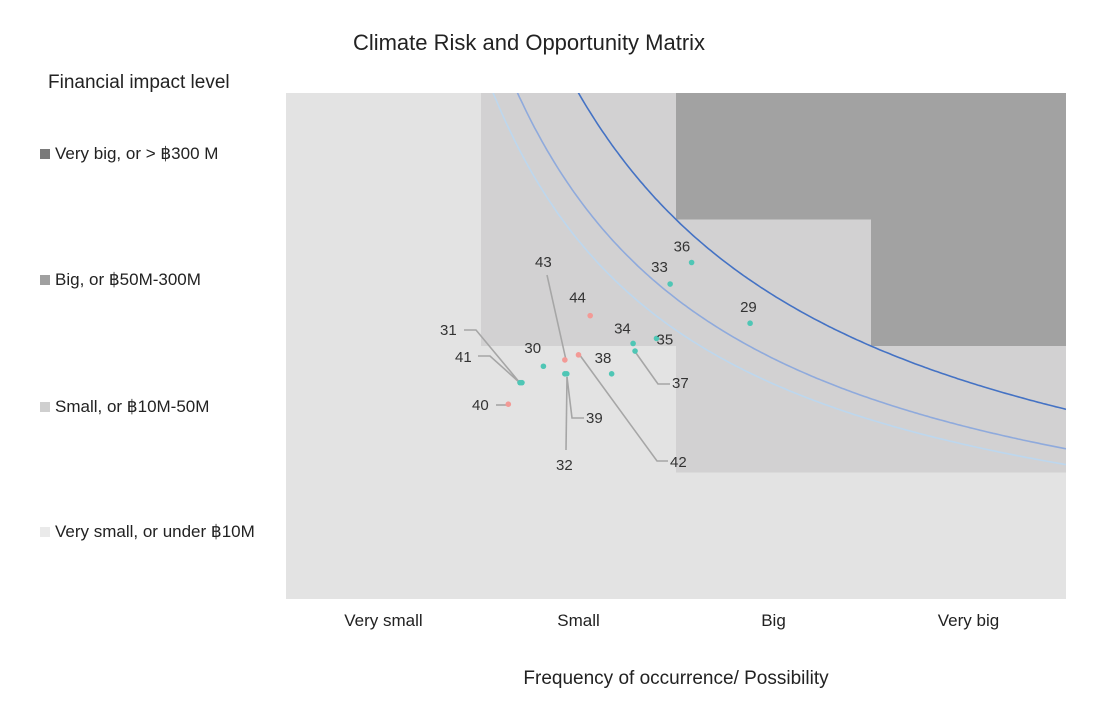 The width and height of the screenshot is (1101, 704). What do you see at coordinates (532, 348) in the screenshot?
I see `data-label-30: 30` at bounding box center [532, 348].